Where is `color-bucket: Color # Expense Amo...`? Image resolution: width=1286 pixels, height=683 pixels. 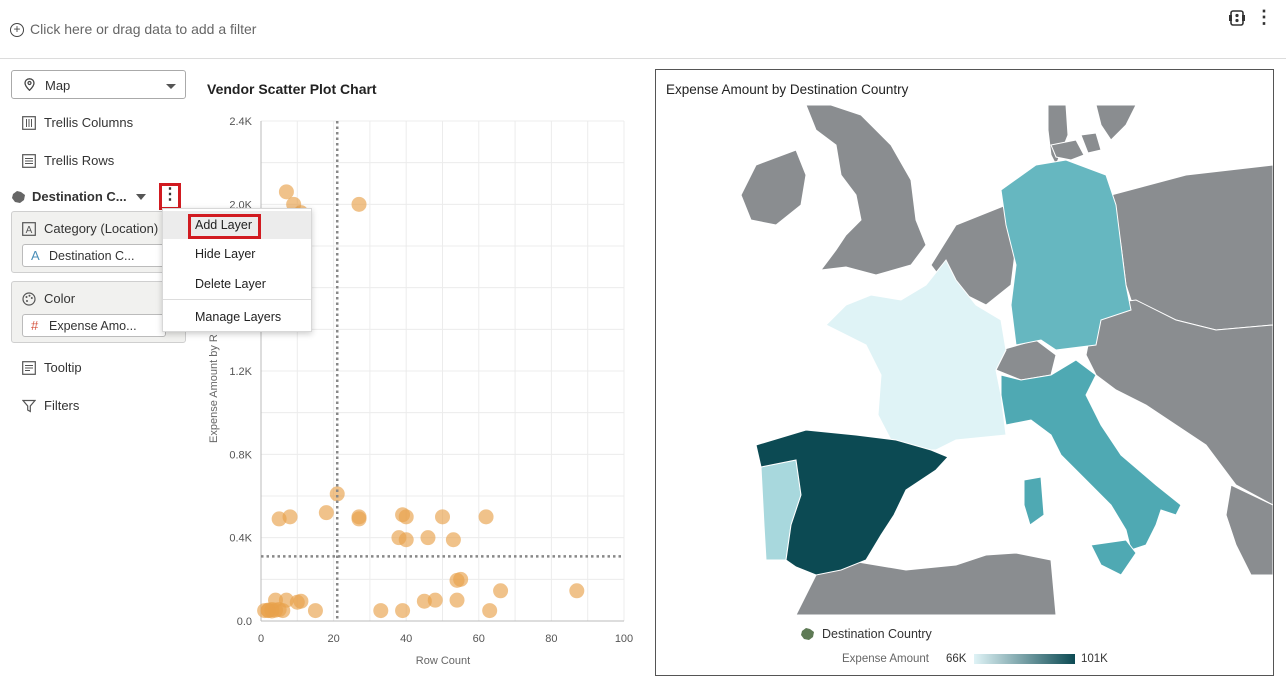 color-bucket: Color # Expense Amo... is located at coordinates (98, 312).